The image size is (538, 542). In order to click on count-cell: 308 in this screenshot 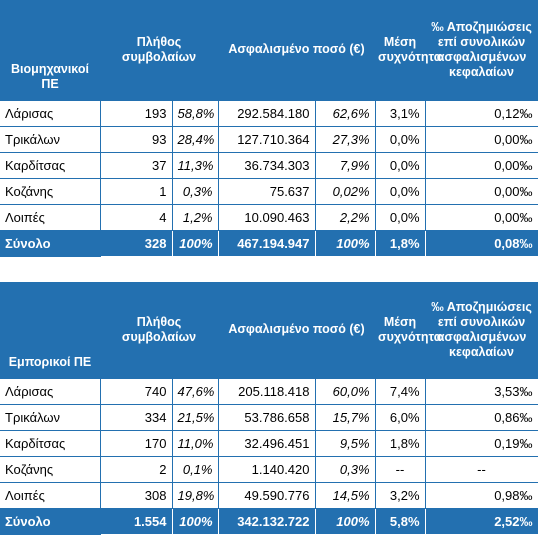, I will do `click(136, 495)`.